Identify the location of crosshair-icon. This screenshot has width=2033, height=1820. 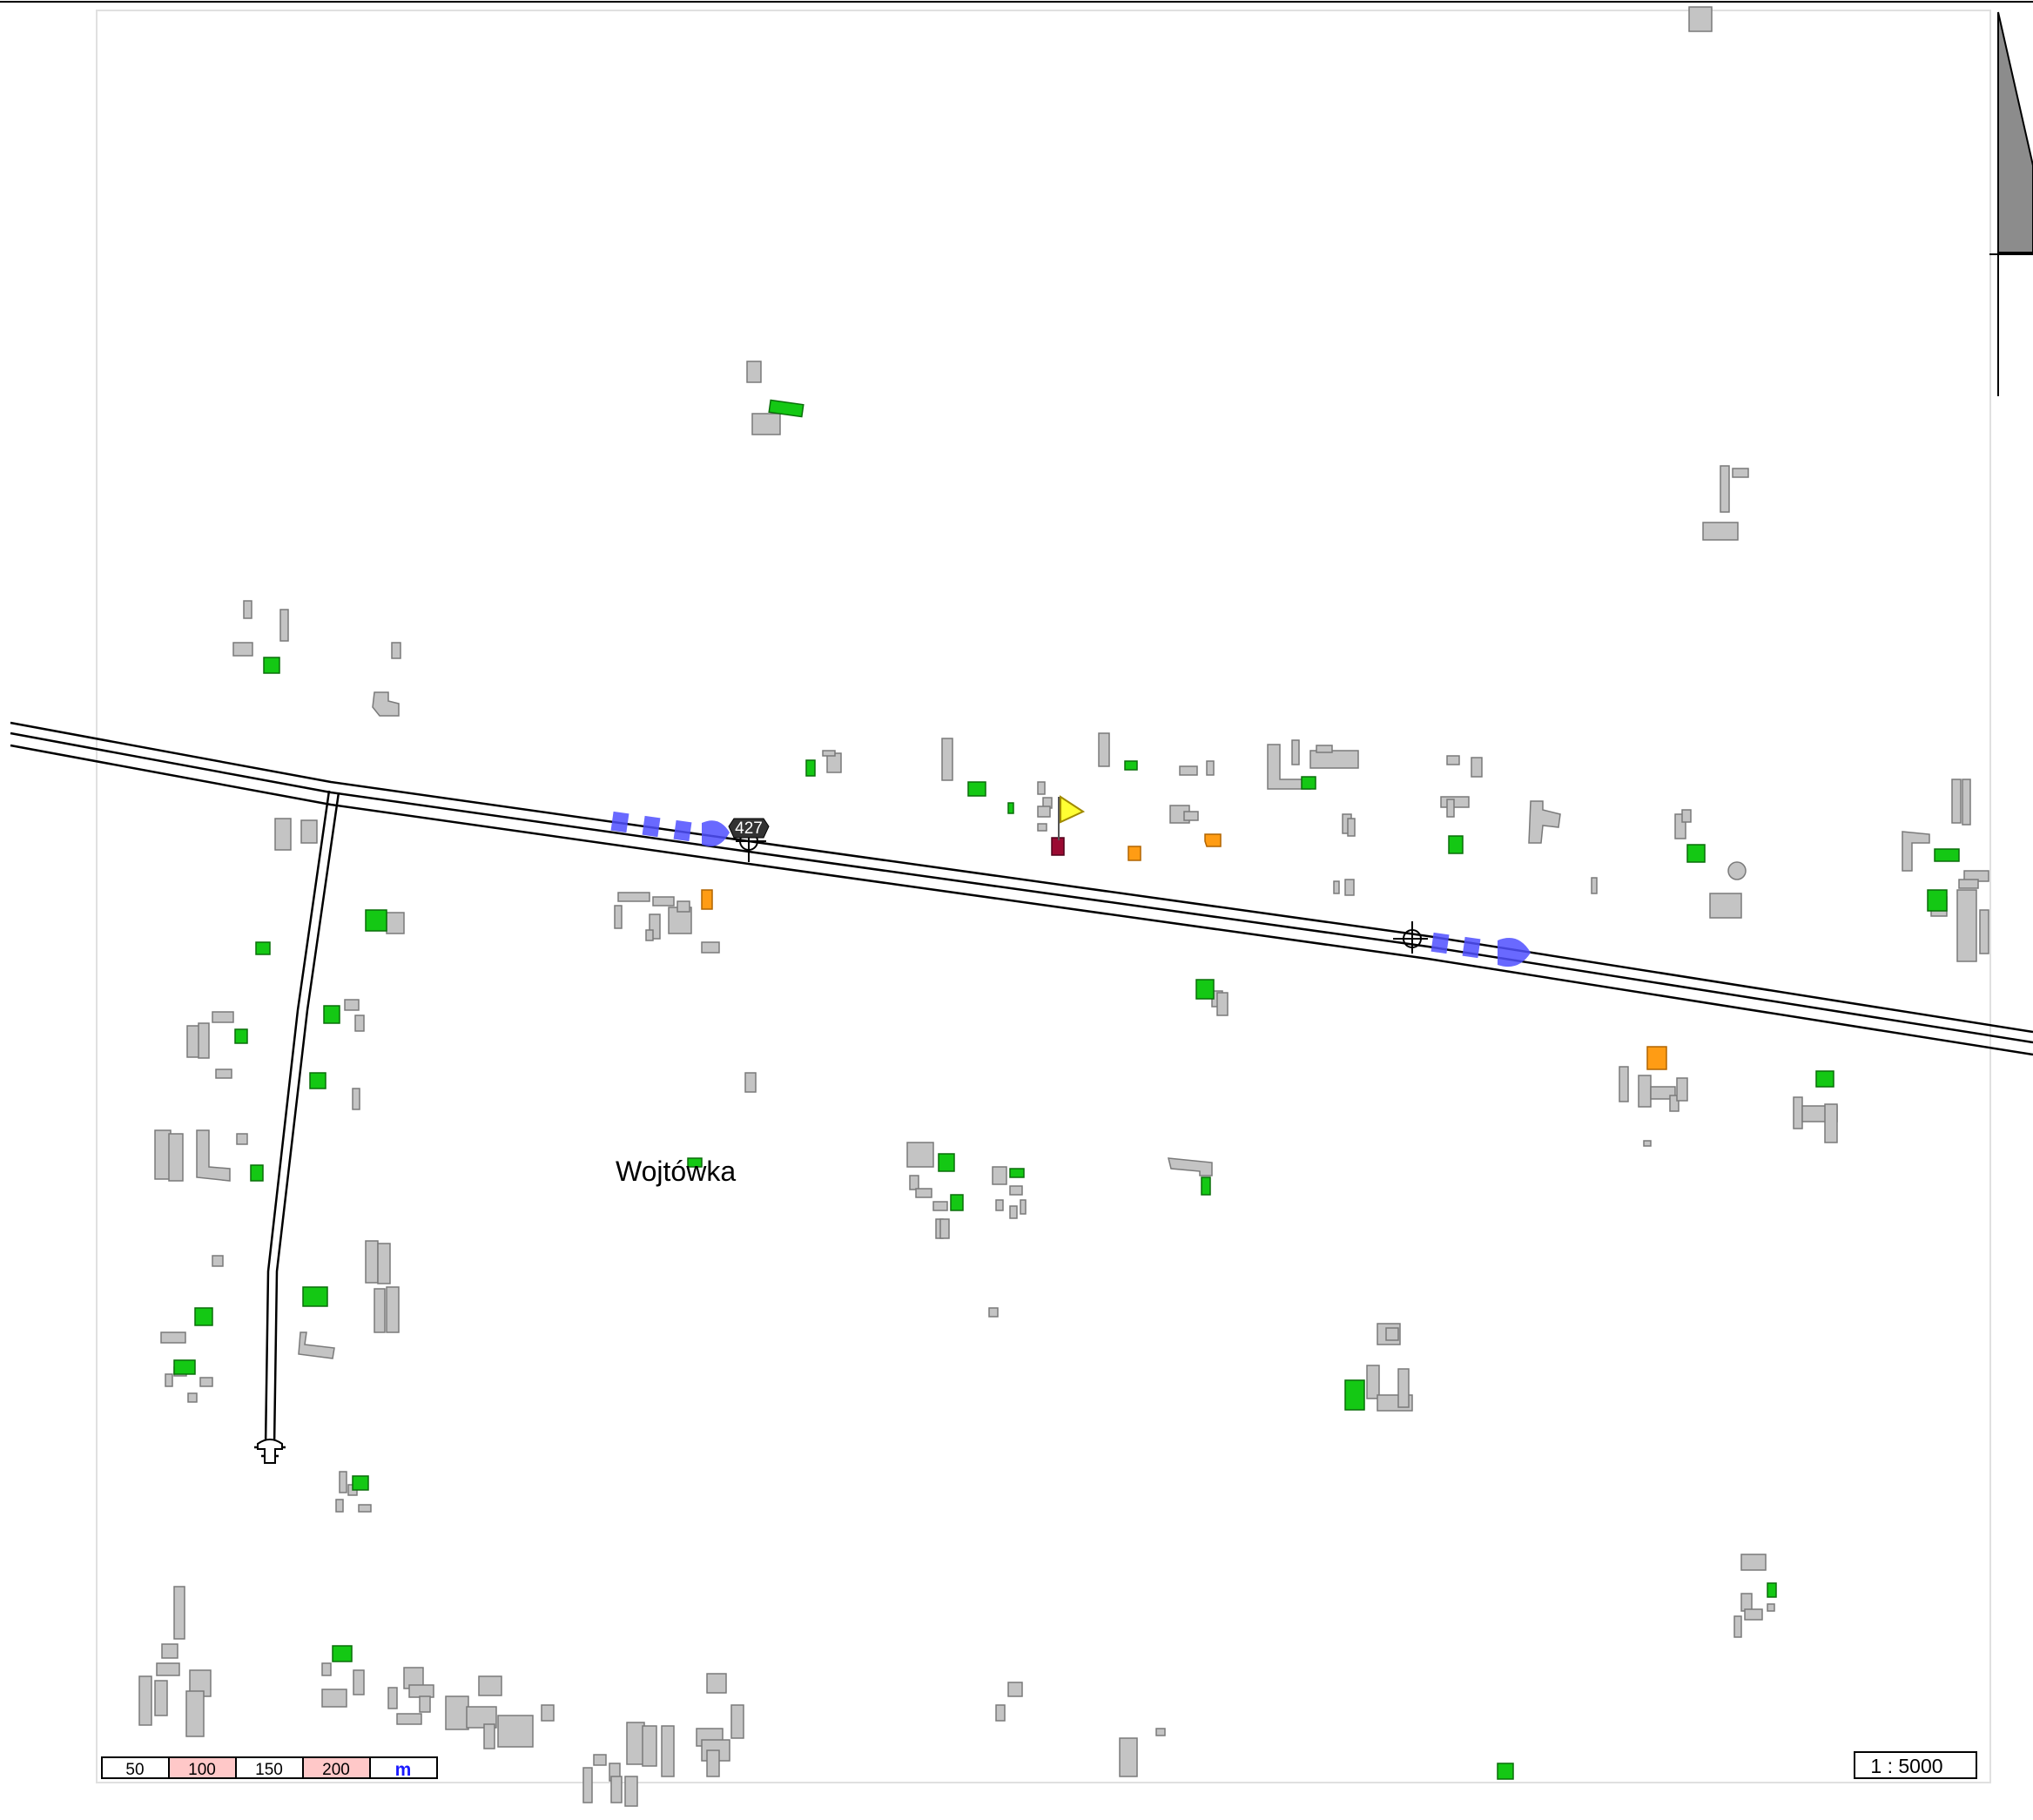
(1410, 937).